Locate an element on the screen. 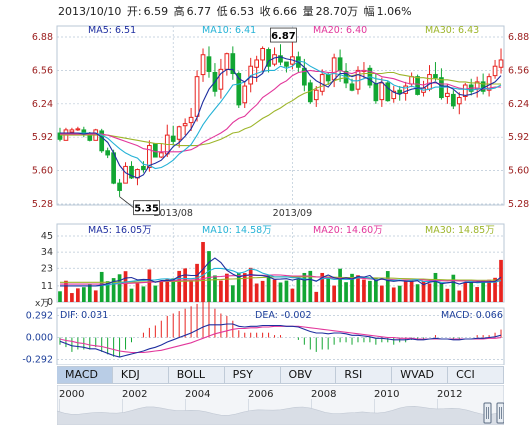  volume-unit-label: x万 is located at coordinates (42, 304).